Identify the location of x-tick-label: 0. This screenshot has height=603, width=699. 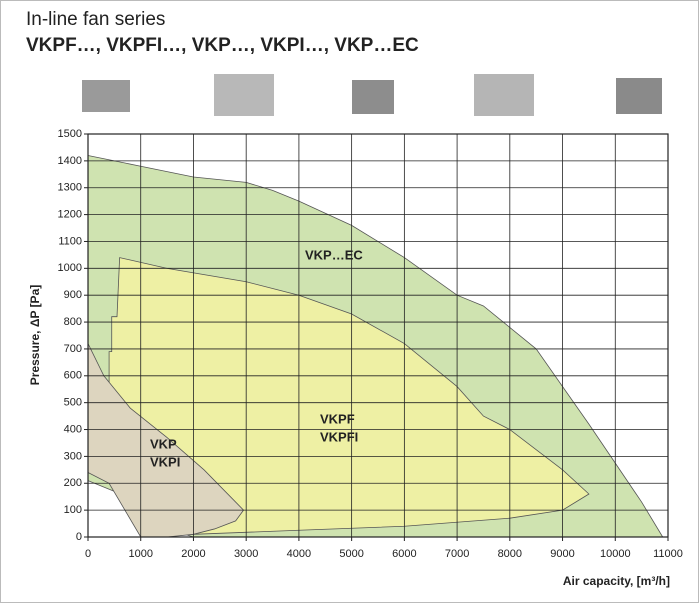
(88, 554).